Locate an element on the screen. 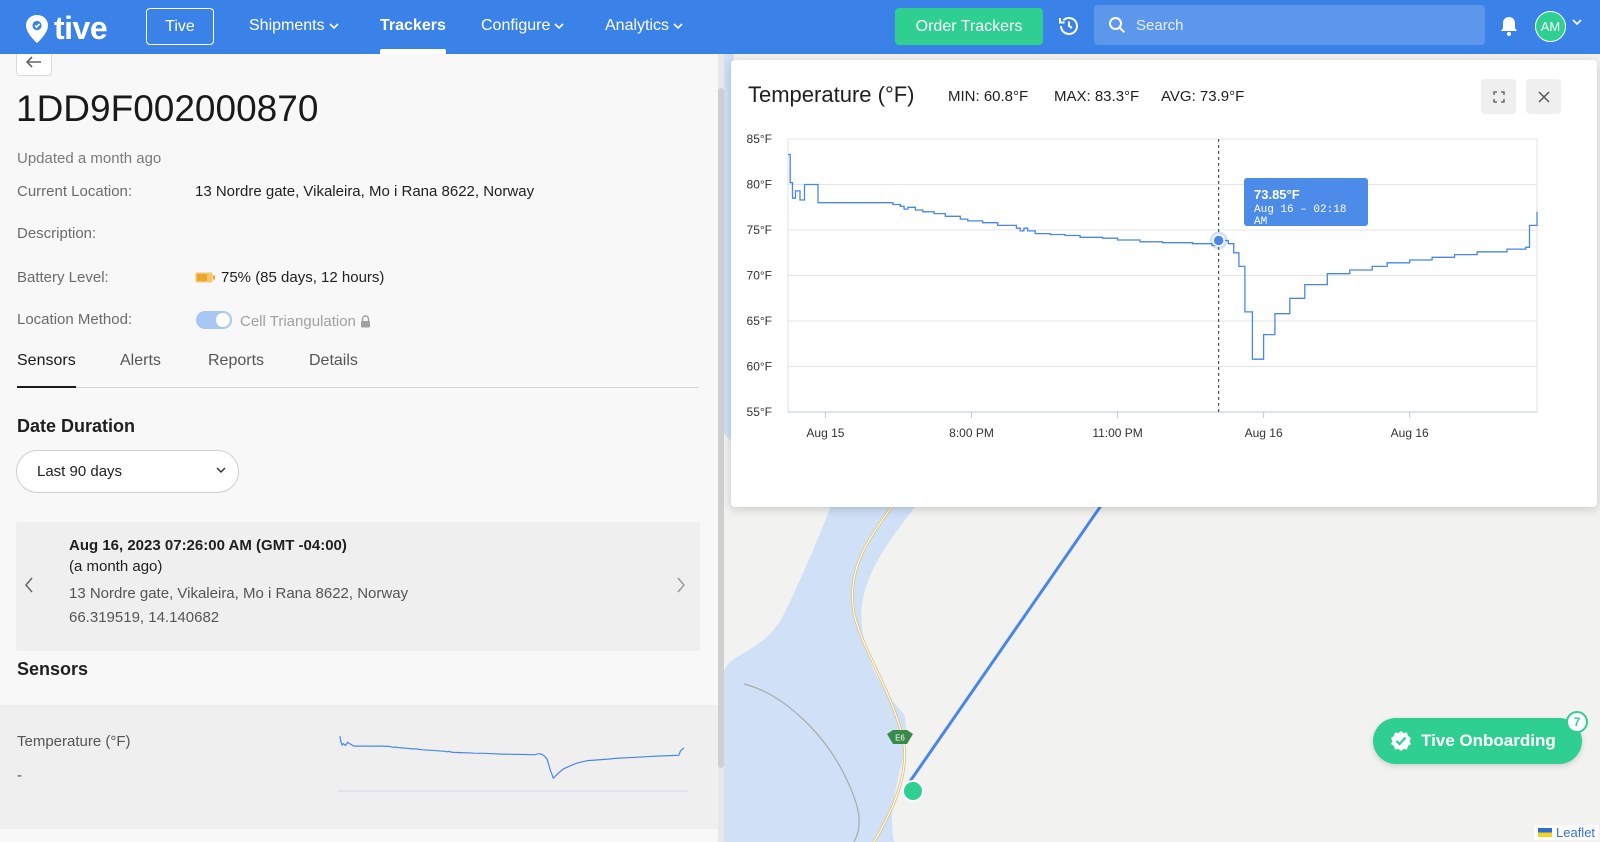 Image resolution: width=1600 pixels, height=842 pixels. nav-trackers: Trackers is located at coordinates (413, 26).